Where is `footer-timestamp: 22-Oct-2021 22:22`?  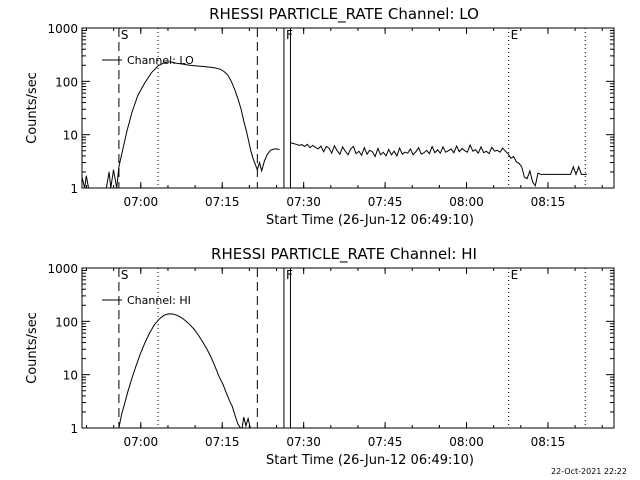 footer-timestamp: 22-Oct-2021 22:22 is located at coordinates (589, 471).